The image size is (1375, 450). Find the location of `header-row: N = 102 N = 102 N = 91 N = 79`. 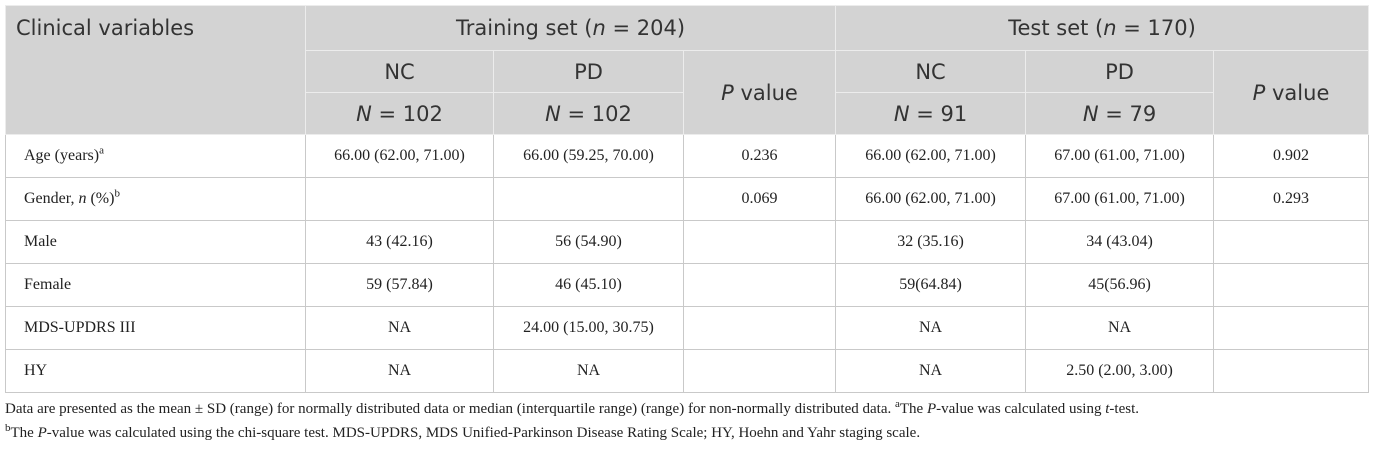

header-row: N = 102 N = 102 N = 91 N = 79 is located at coordinates (687, 113).